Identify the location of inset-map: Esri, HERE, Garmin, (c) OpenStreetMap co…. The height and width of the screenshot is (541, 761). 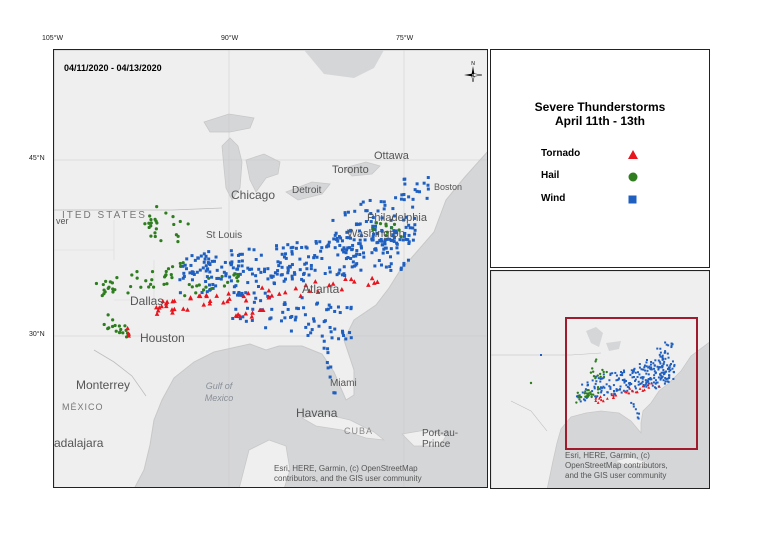
(600, 379).